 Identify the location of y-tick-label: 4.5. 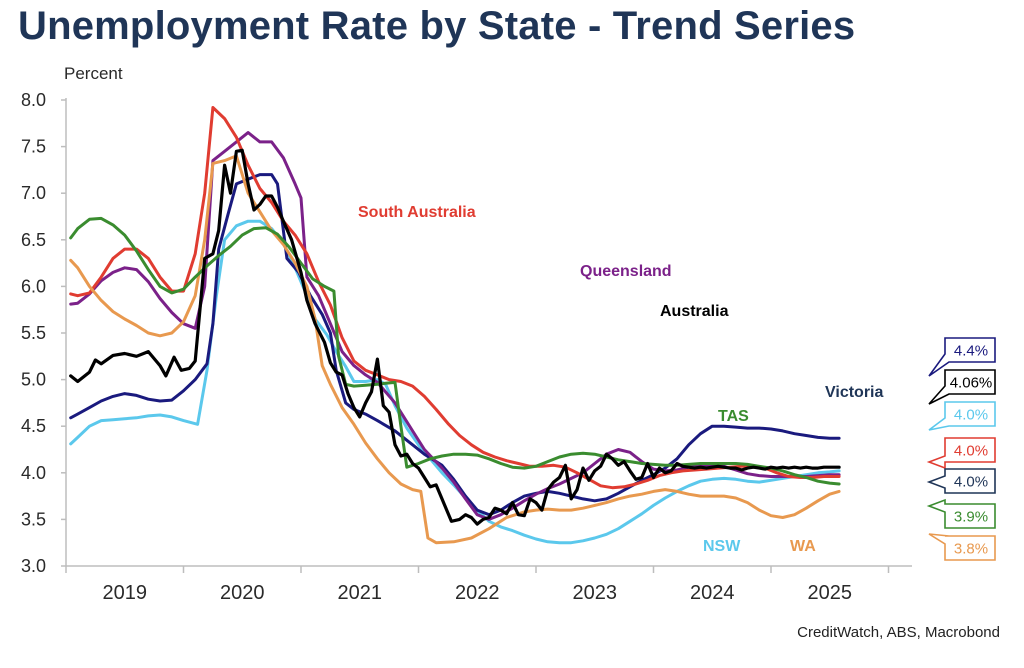
(33, 426).